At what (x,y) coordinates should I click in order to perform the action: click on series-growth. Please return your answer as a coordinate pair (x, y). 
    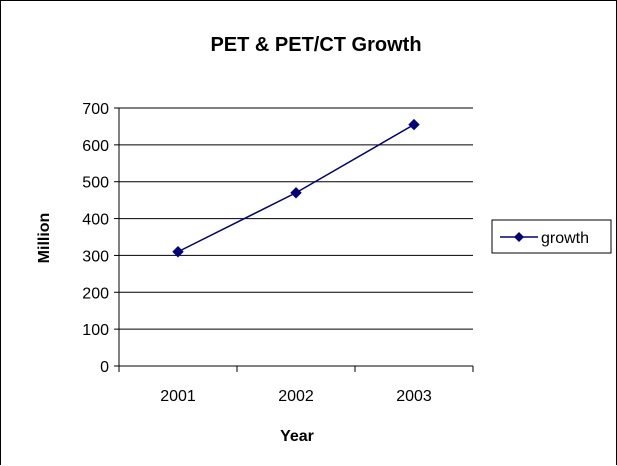
    Looking at the image, I should click on (296, 188).